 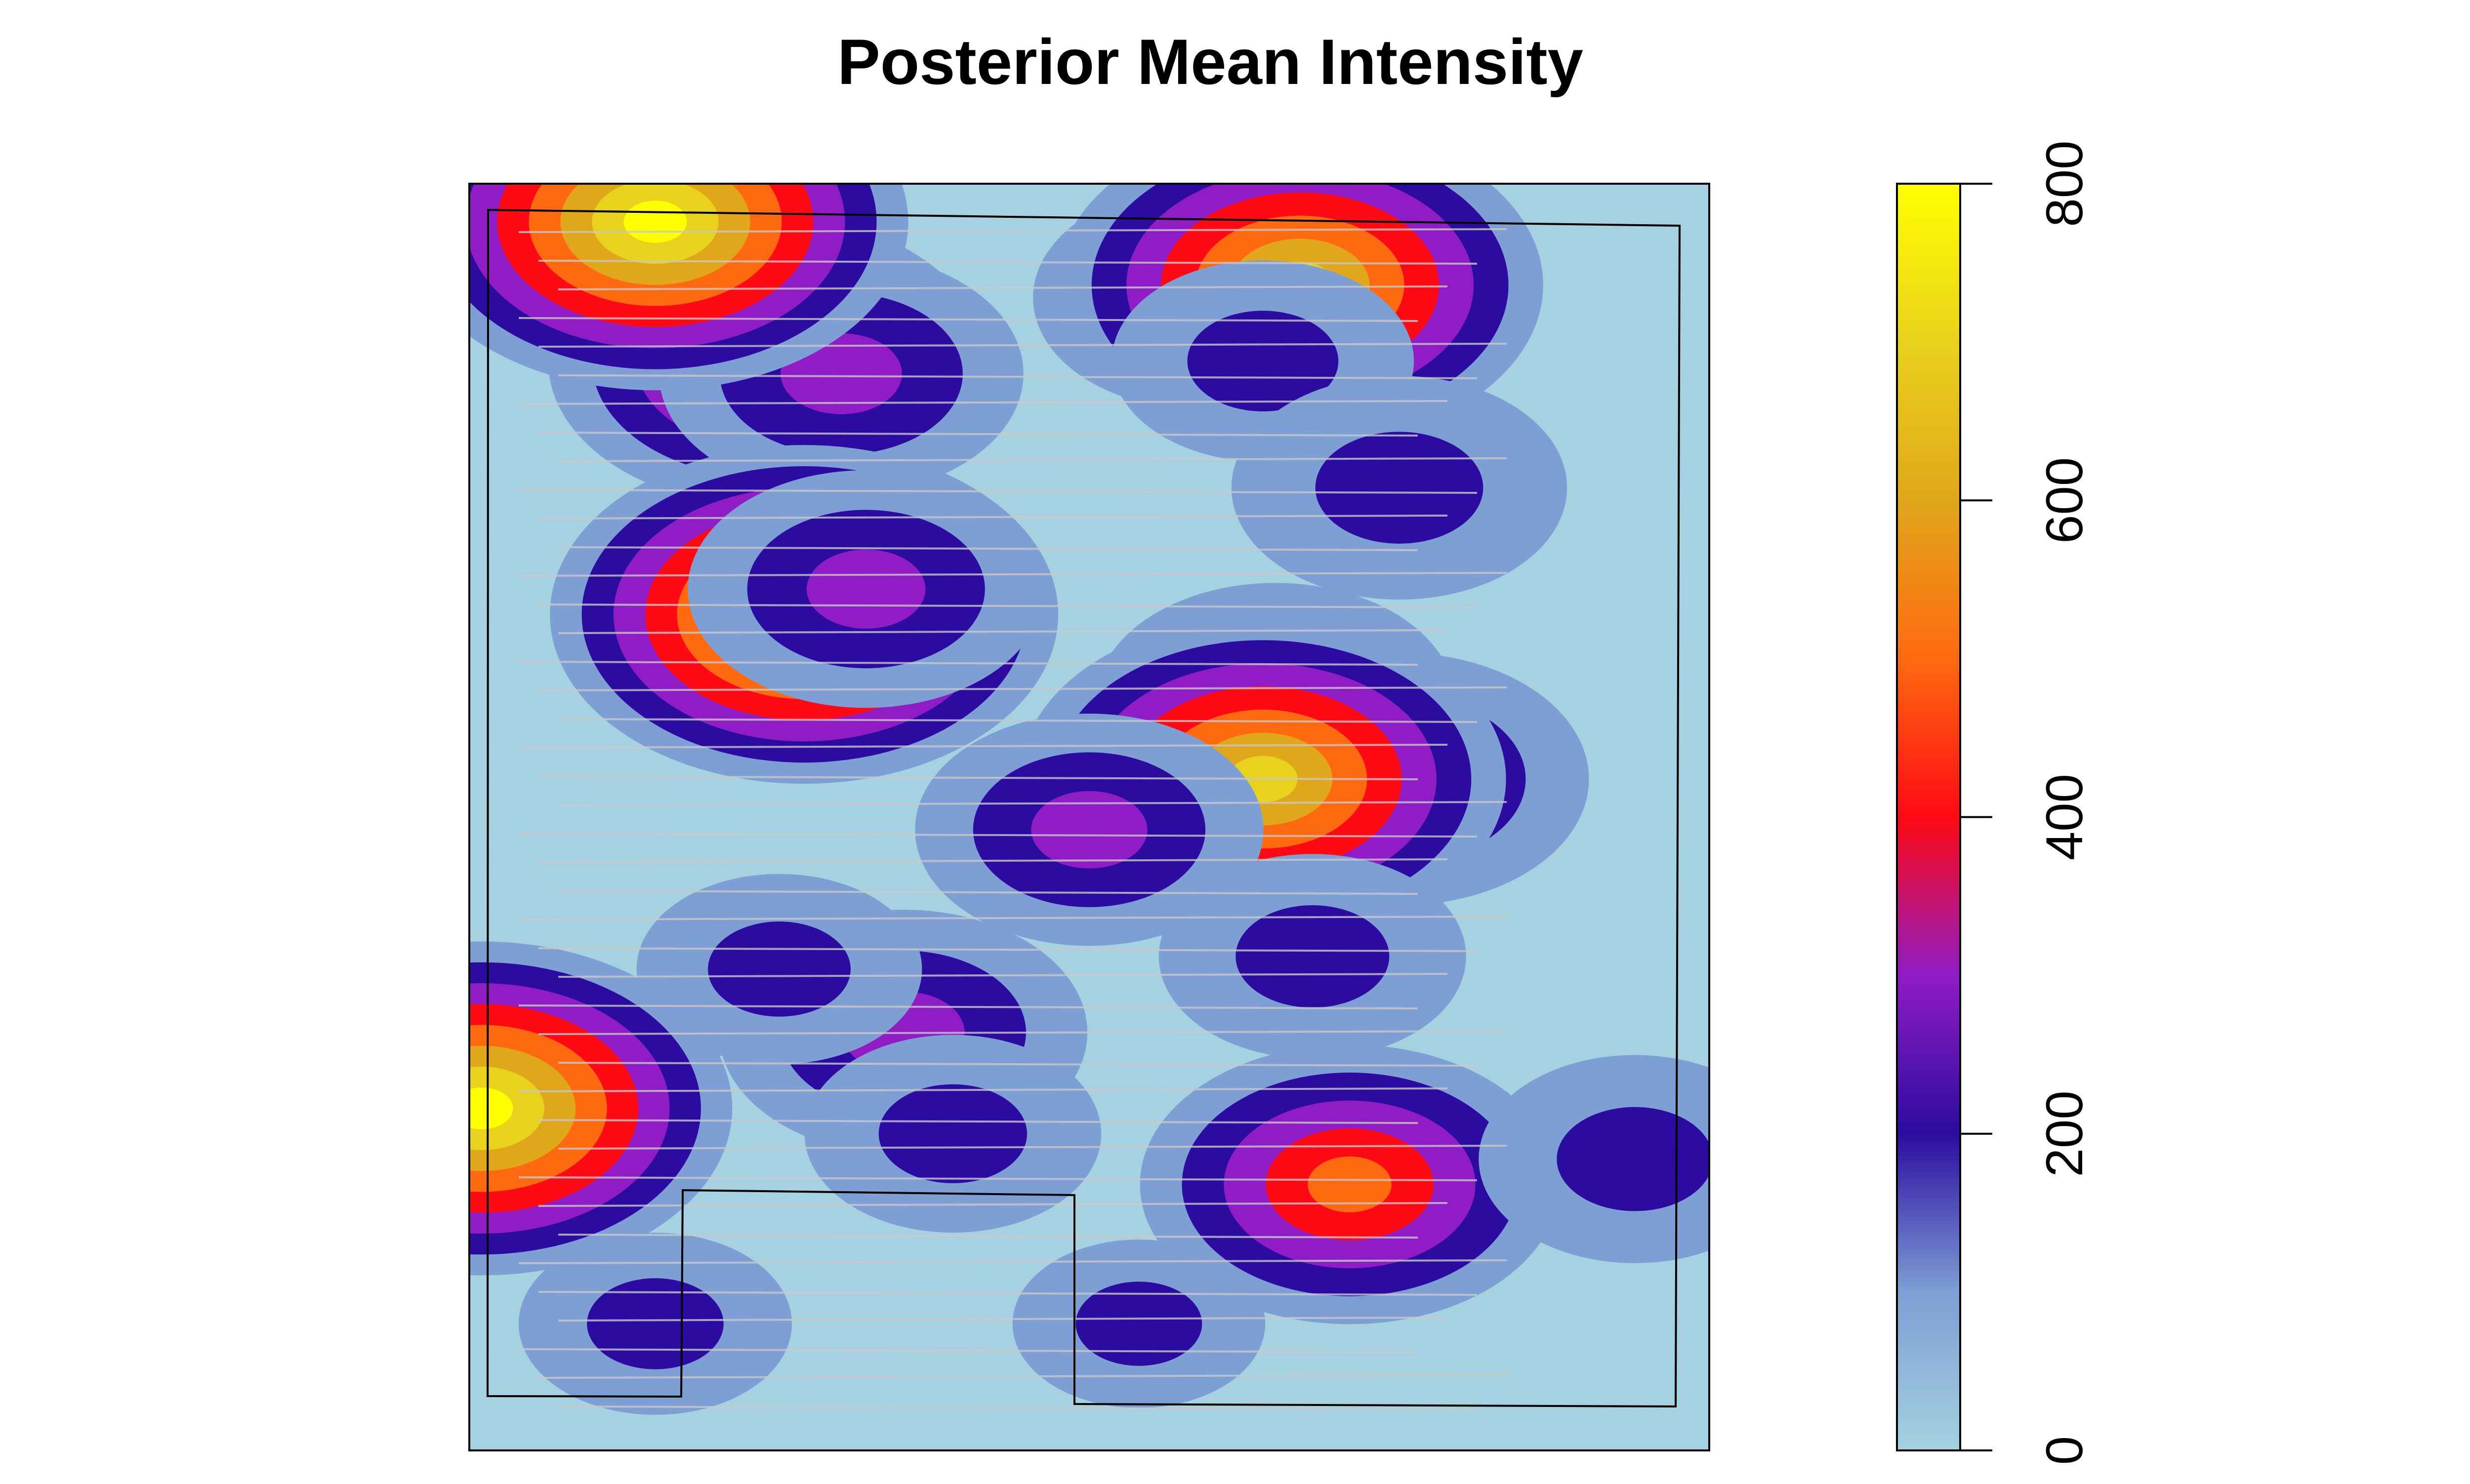 What do you see at coordinates (1210, 62) in the screenshot?
I see `chart-title: Posterior Mean Intensity` at bounding box center [1210, 62].